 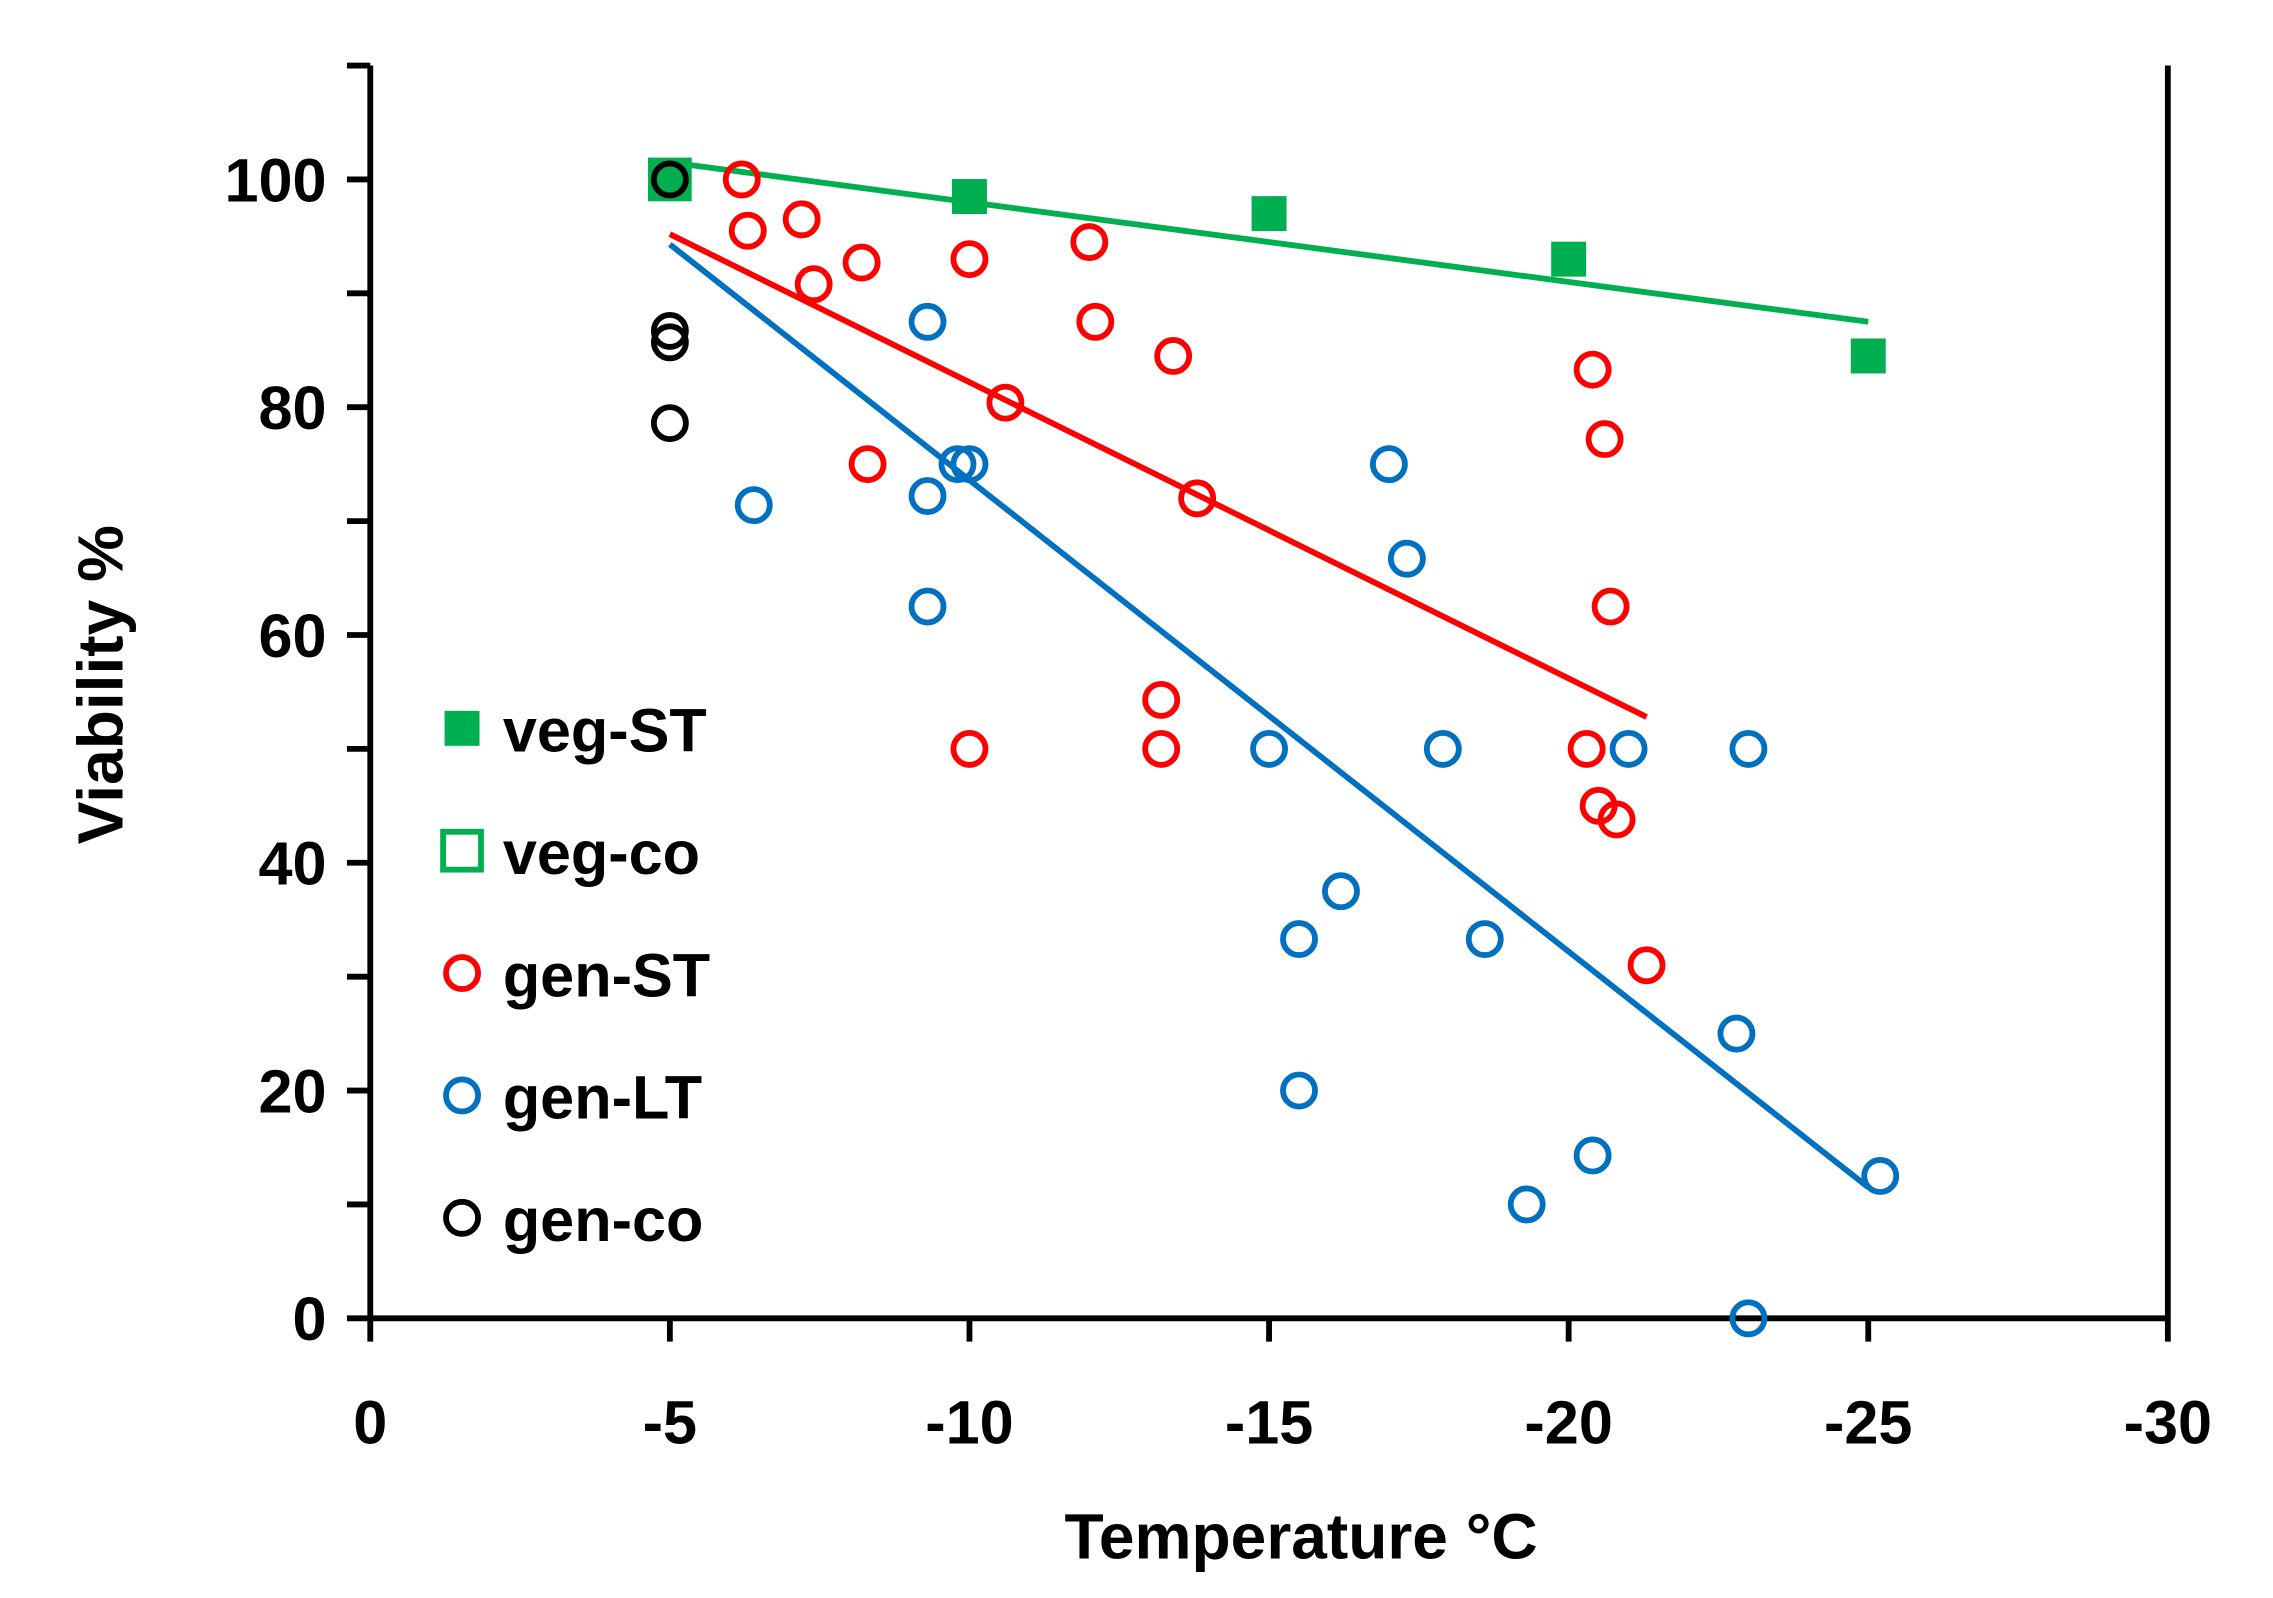 I want to click on legend-marker-gen-LT, so click(x=462, y=1095).